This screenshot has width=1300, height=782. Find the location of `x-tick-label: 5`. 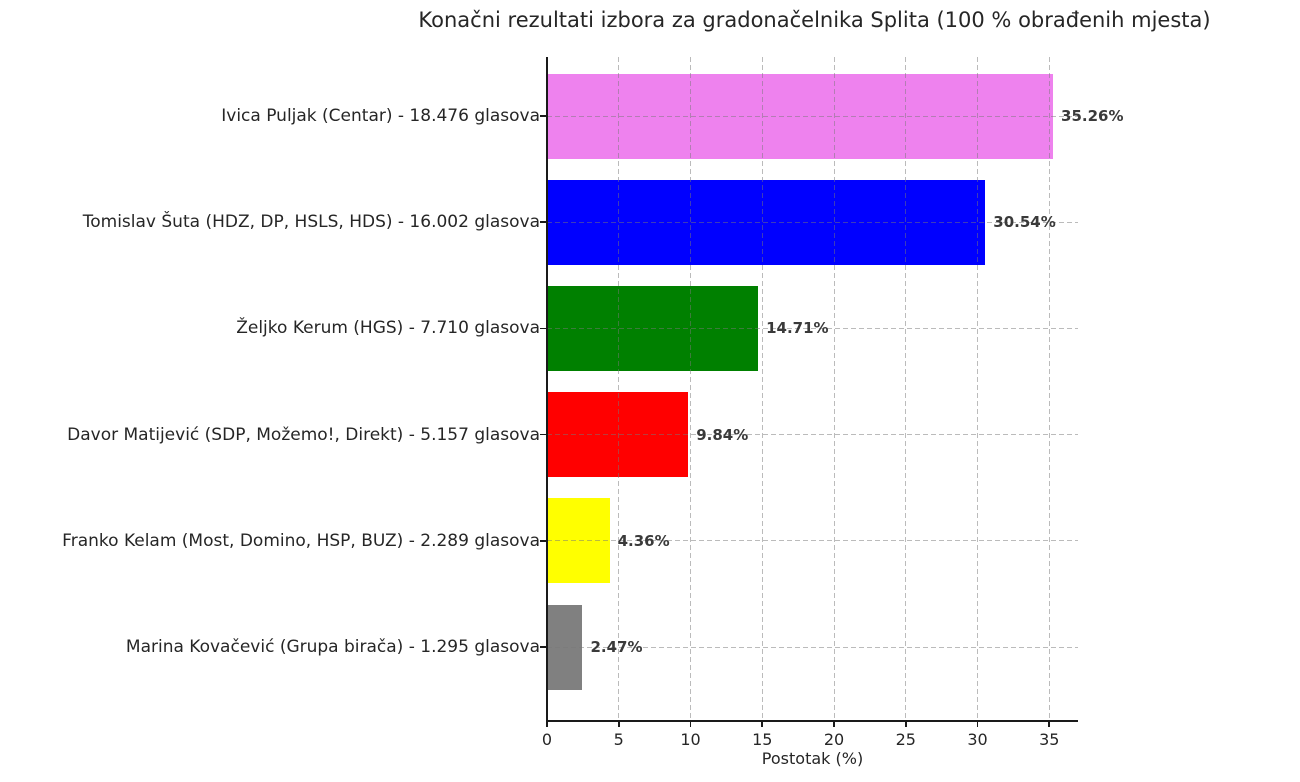

x-tick-label: 5 is located at coordinates (618, 739).